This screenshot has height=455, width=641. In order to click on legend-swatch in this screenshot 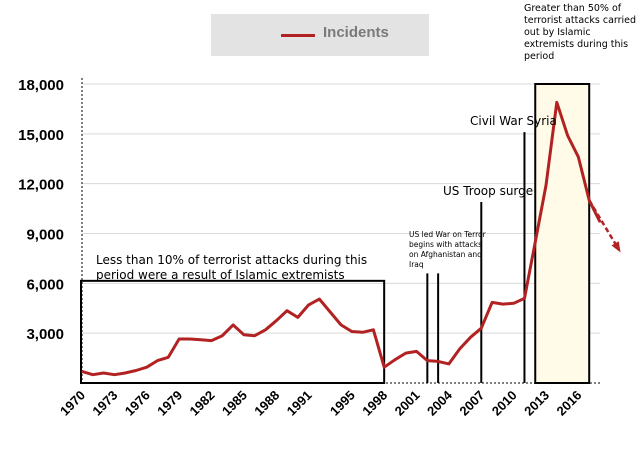, I will do `click(298, 35)`.